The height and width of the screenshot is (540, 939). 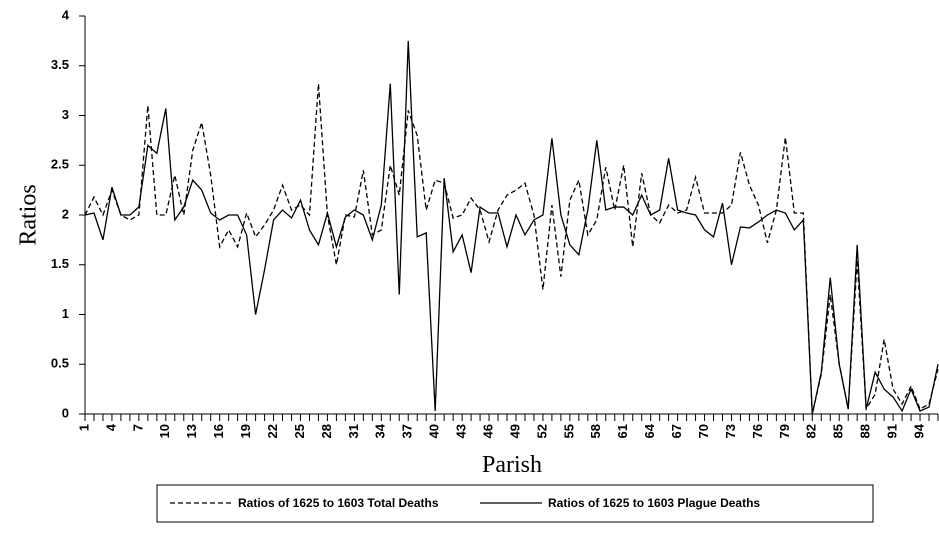 What do you see at coordinates (353, 431) in the screenshot?
I see `x-tick-label: 31` at bounding box center [353, 431].